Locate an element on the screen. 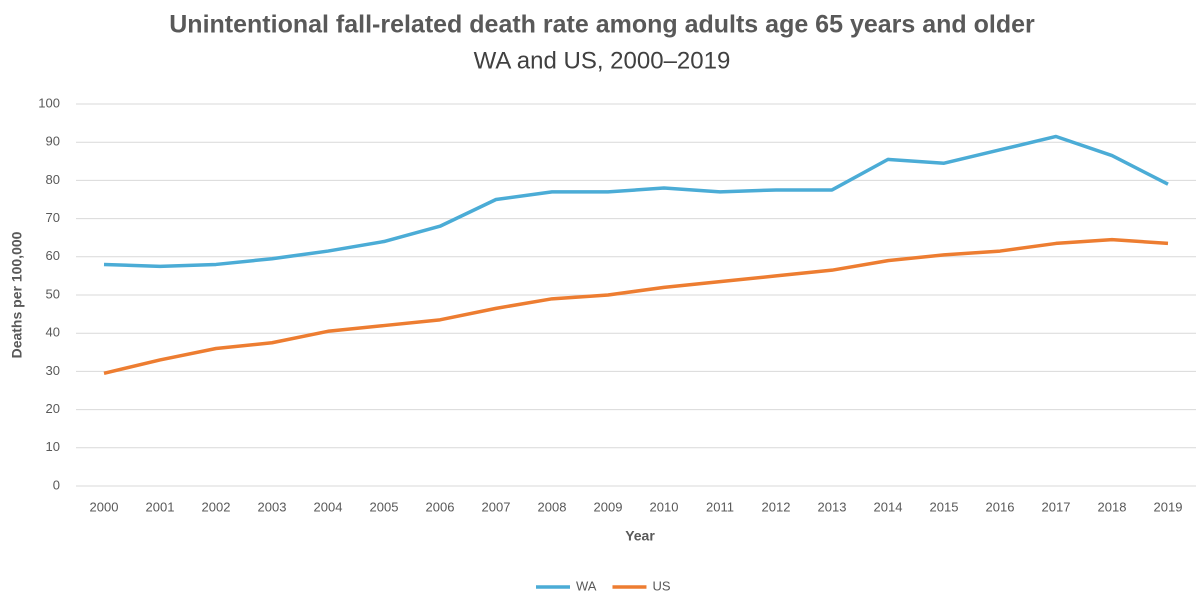  x-tick-label: 2018 is located at coordinates (1112, 506).